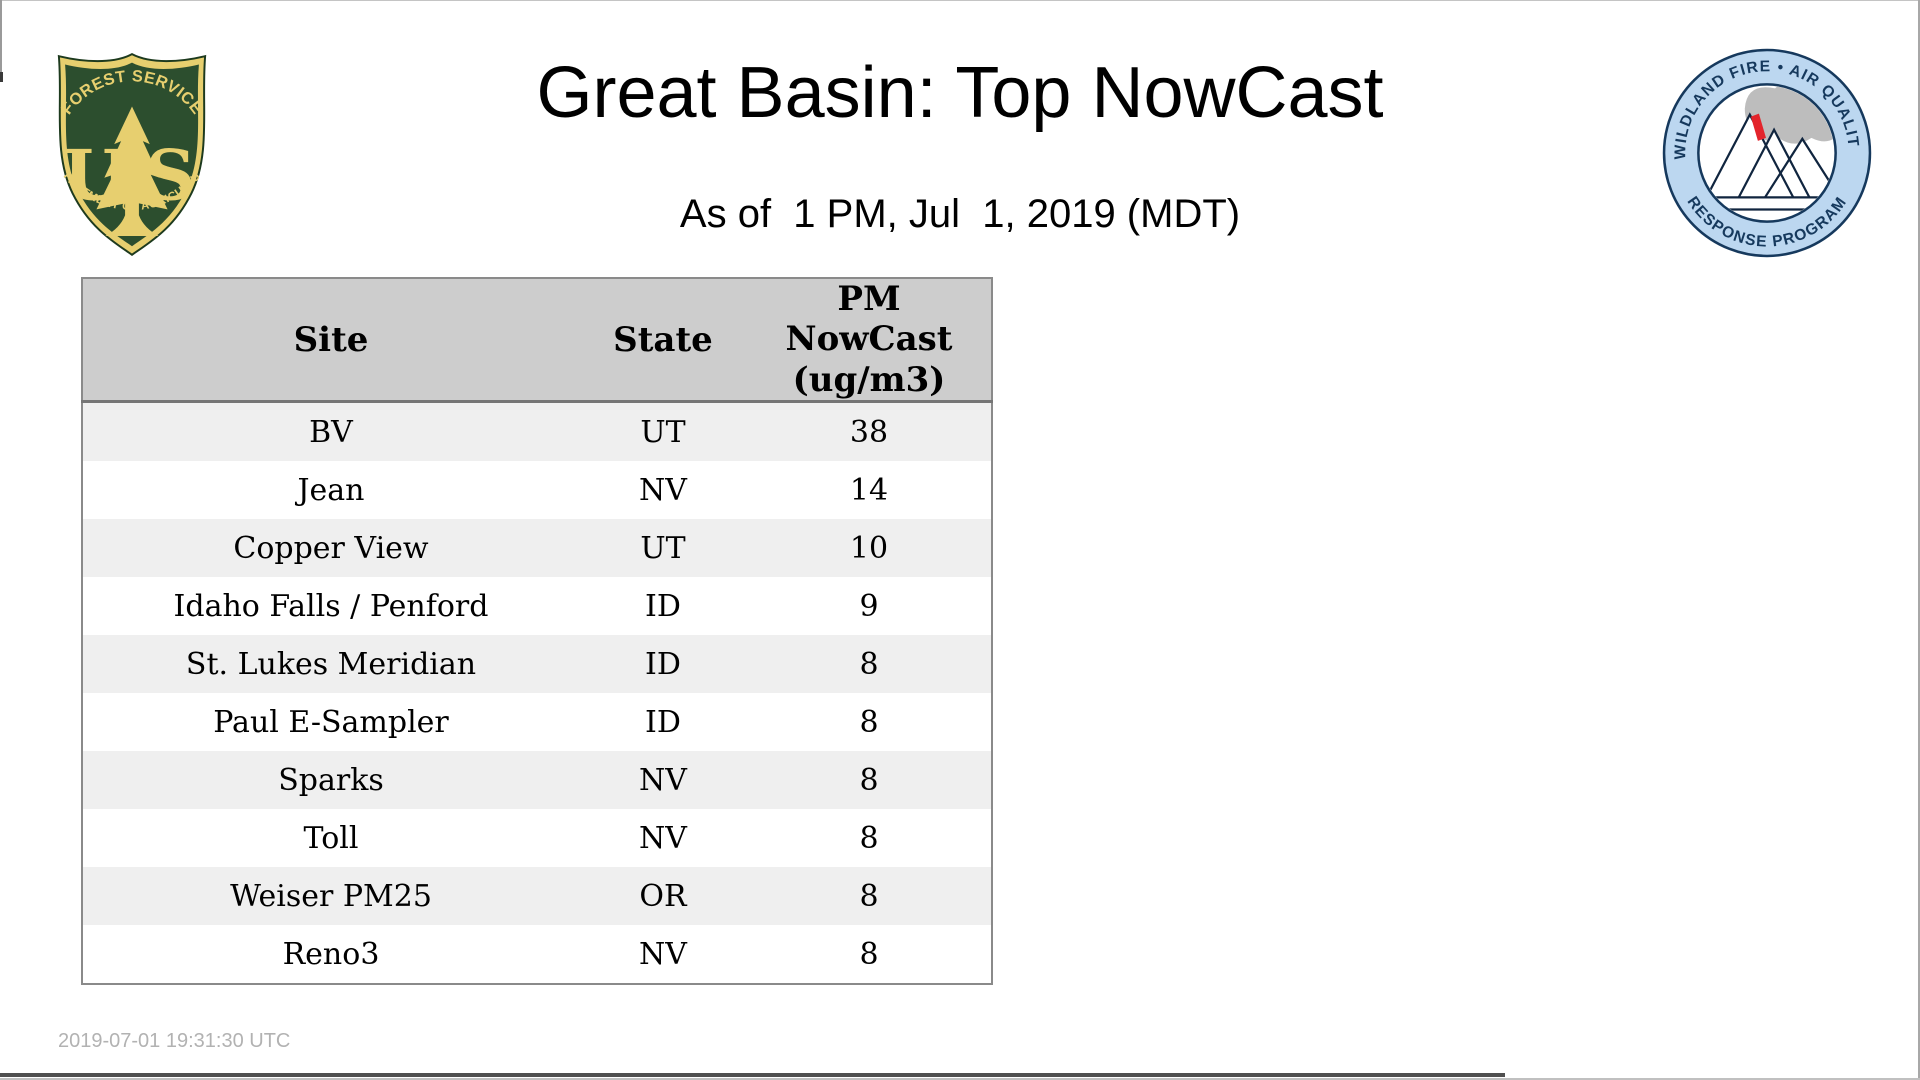 Image resolution: width=1920 pixels, height=1080 pixels. I want to click on frame-right-line, so click(1919, 540).